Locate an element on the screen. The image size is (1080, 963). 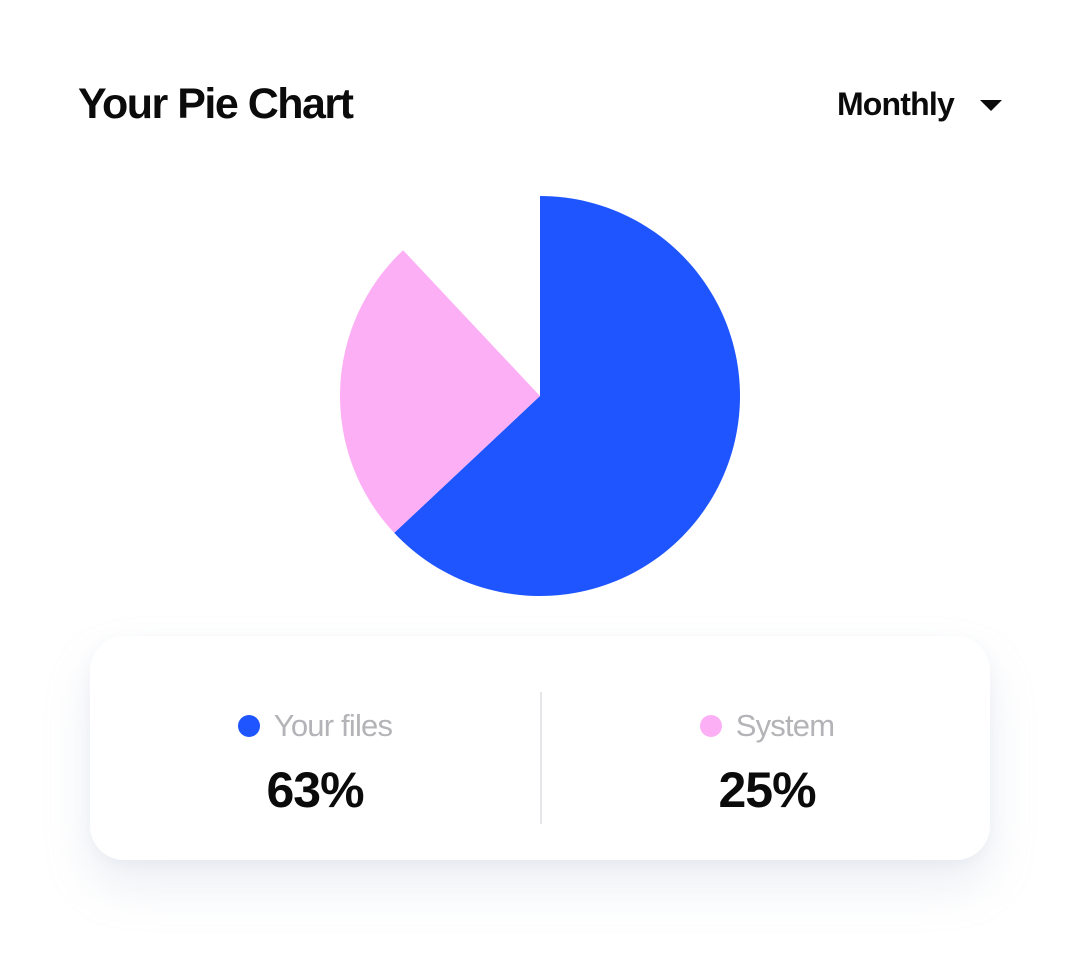
legend-value-your-files: 63% is located at coordinates (315, 790).